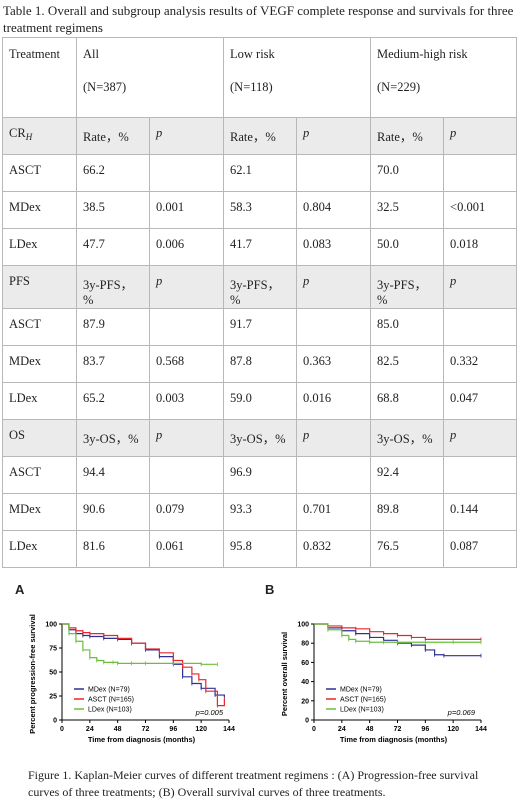 This screenshot has width=520, height=808. What do you see at coordinates (252, 54) in the screenshot?
I see `group-name: Low risk` at bounding box center [252, 54].